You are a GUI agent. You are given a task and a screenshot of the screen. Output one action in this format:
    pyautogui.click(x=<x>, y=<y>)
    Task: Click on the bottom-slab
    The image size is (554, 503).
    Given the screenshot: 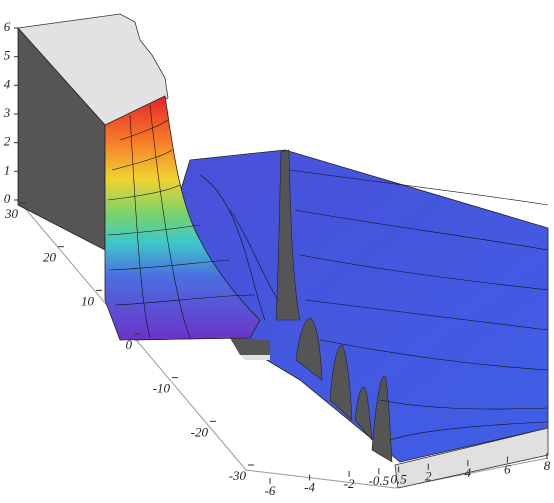 What is the action you would take?
    pyautogui.click(x=471, y=458)
    